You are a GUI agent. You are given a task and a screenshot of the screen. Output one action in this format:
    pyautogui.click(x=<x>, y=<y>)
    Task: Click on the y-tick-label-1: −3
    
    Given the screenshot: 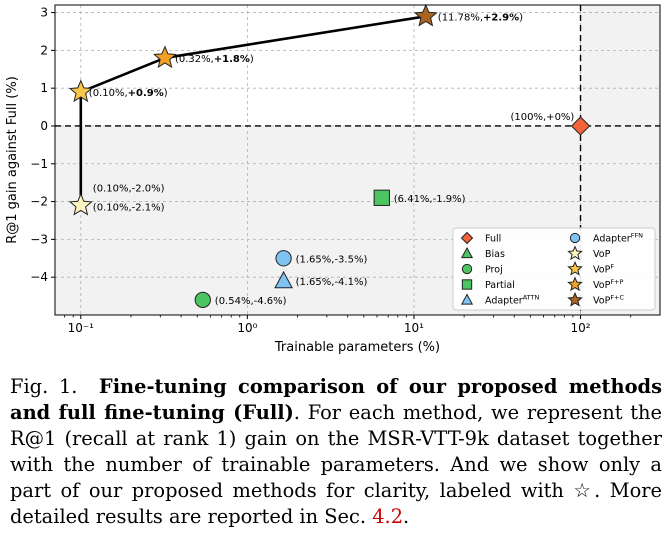 What is the action you would take?
    pyautogui.click(x=39, y=239)
    